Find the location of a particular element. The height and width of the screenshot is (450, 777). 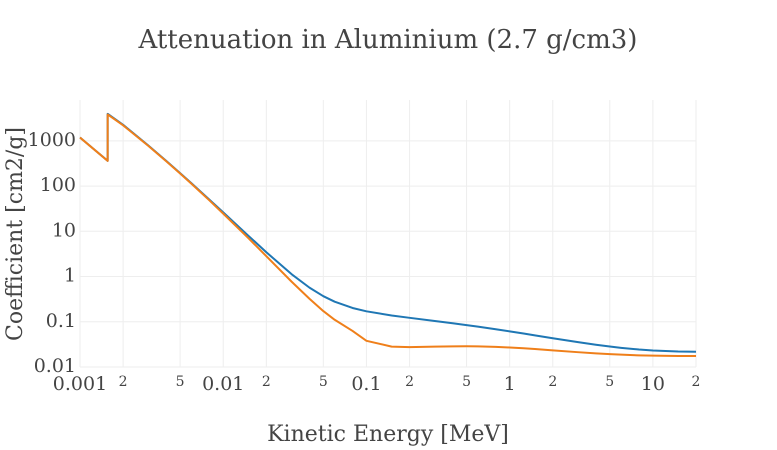

y-tick-label: 1000 is located at coordinates (52, 140).